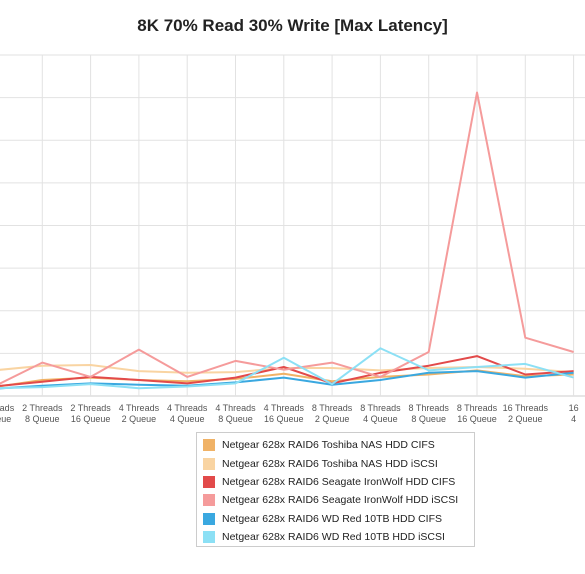 The image size is (585, 574). I want to click on x-tick-label: 8 Threads 4 Queue, so click(380, 413).